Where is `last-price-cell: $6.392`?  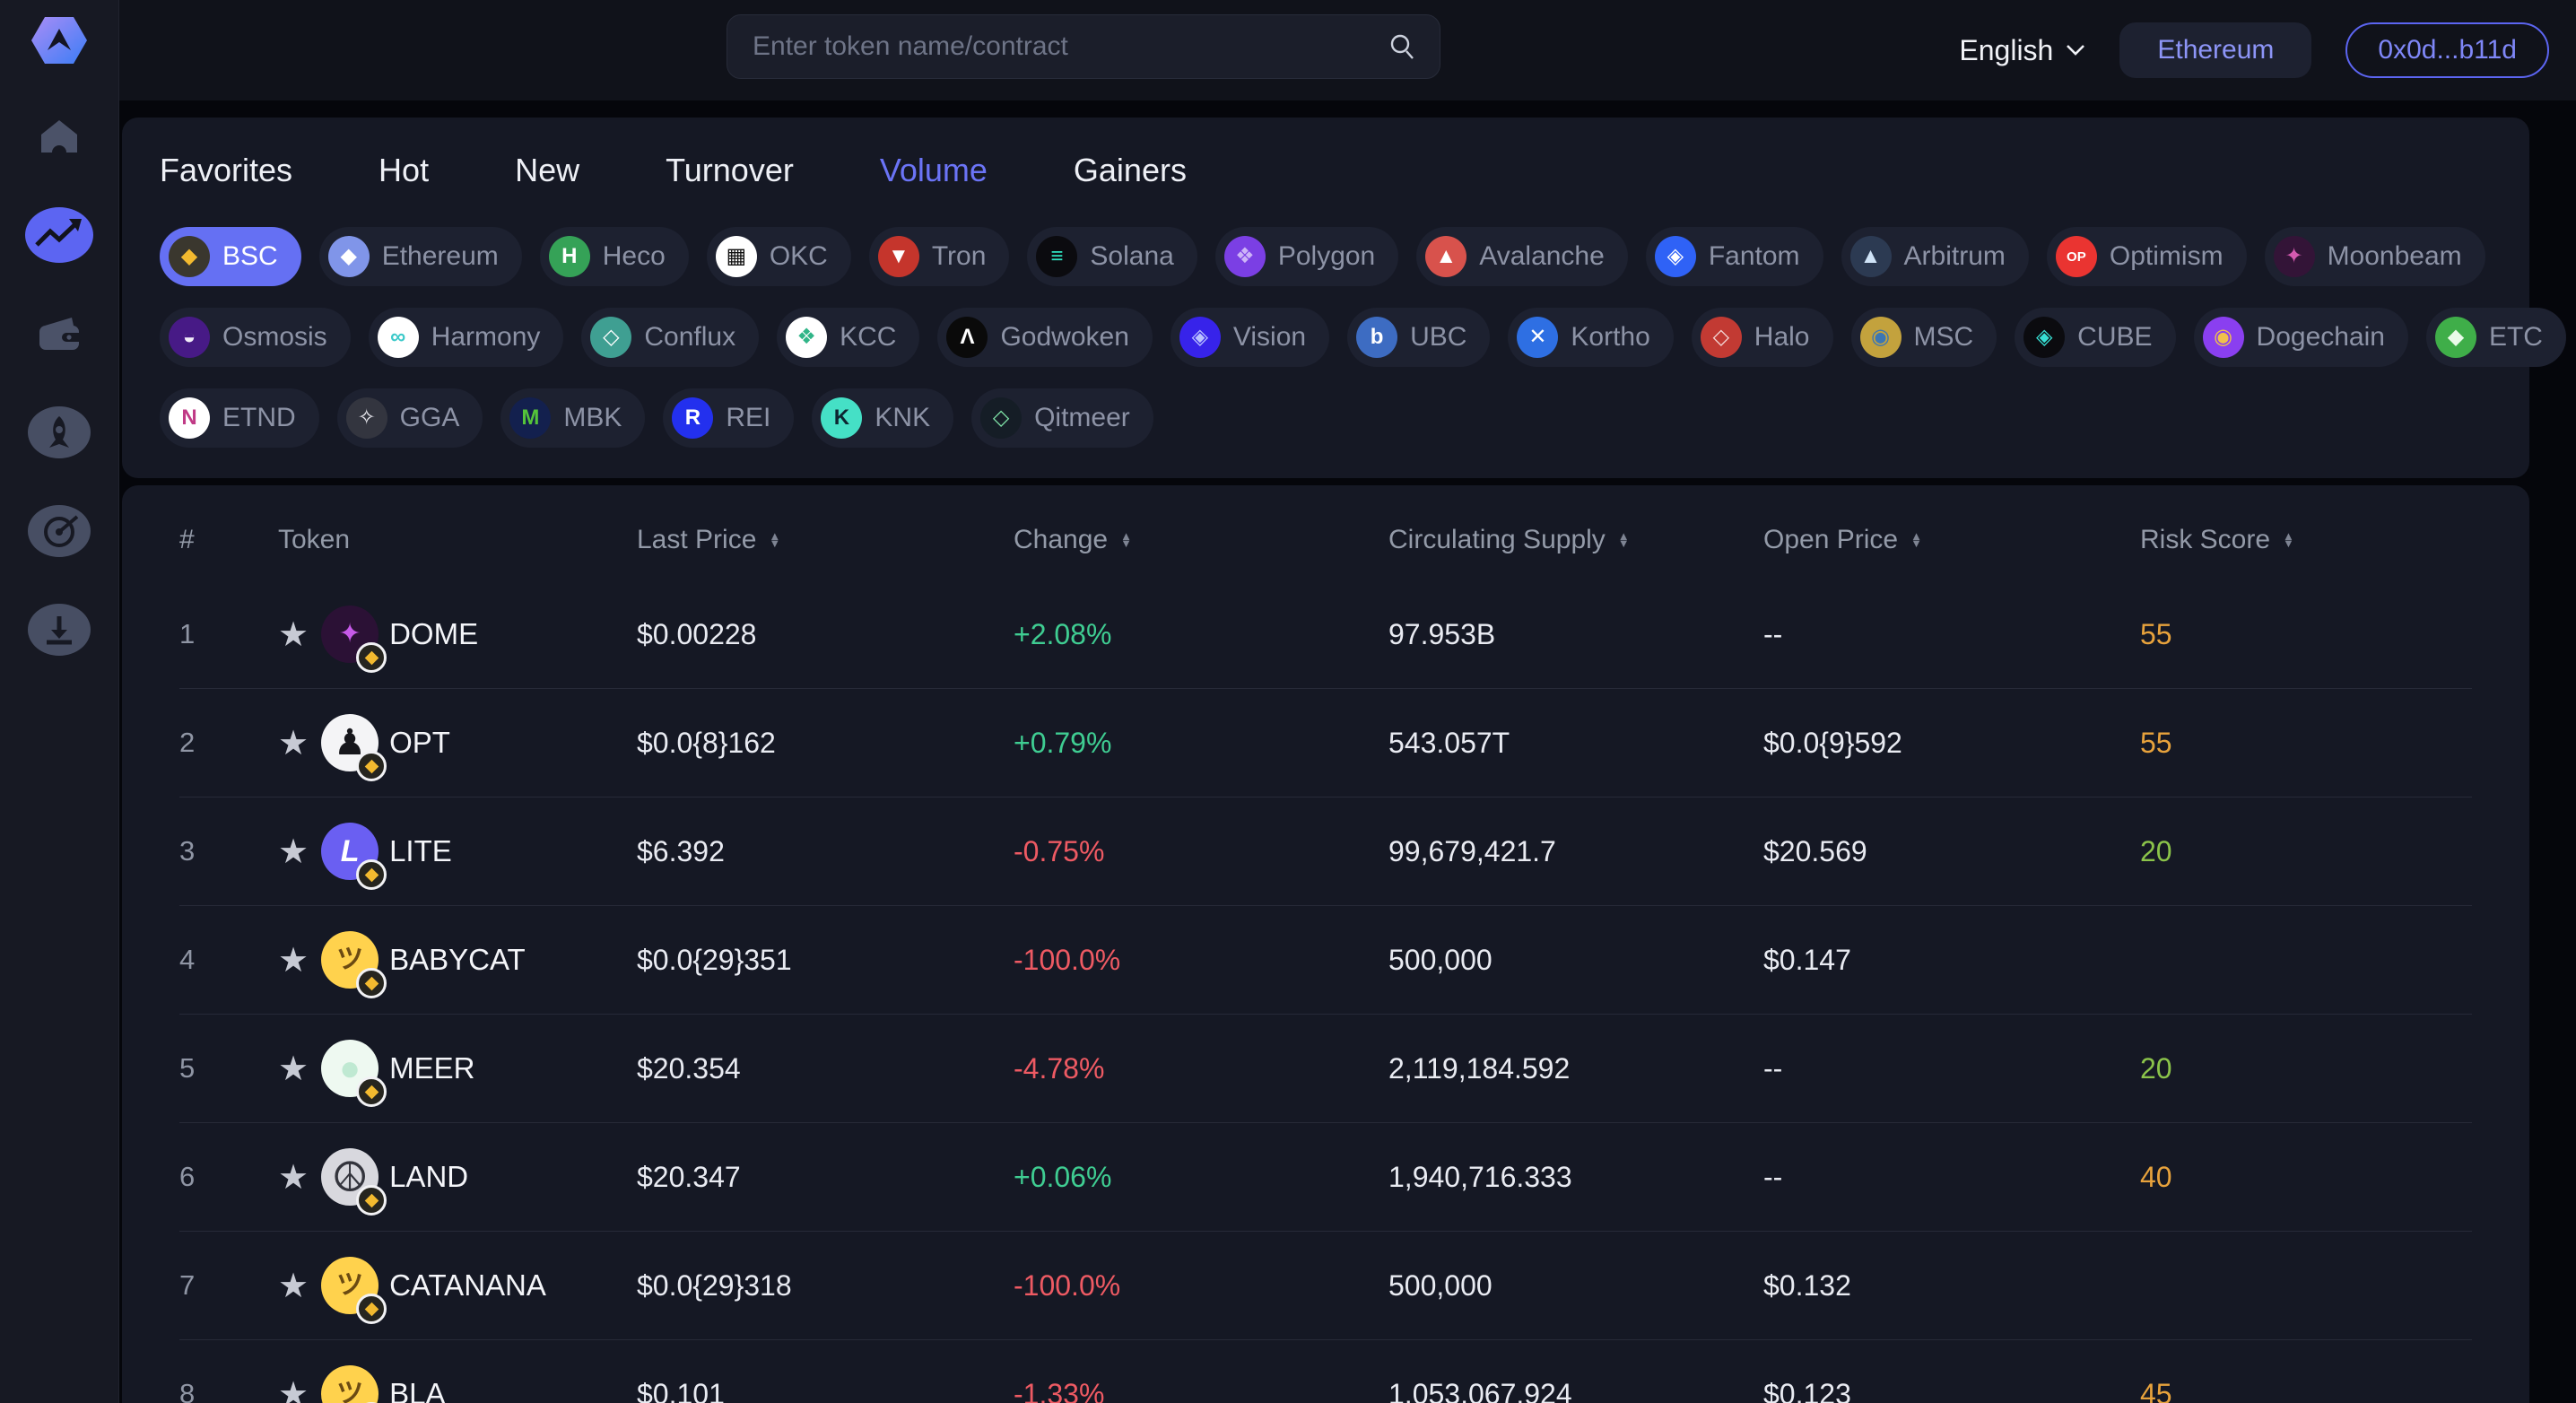 last-price-cell: $6.392 is located at coordinates (681, 850).